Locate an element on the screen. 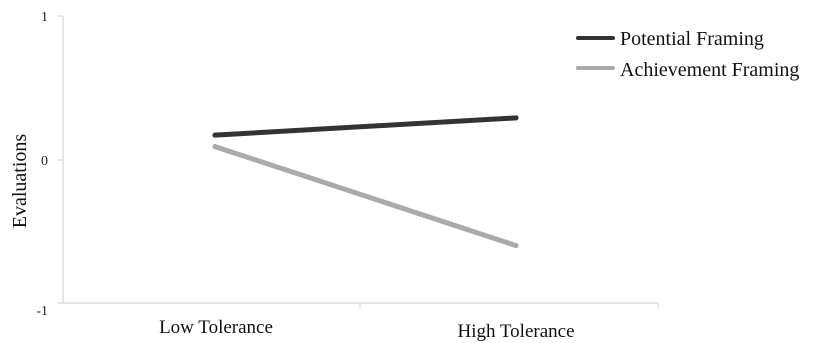 The width and height of the screenshot is (824, 343). legend-label-potential-framing: Potential Framing is located at coordinates (692, 39).